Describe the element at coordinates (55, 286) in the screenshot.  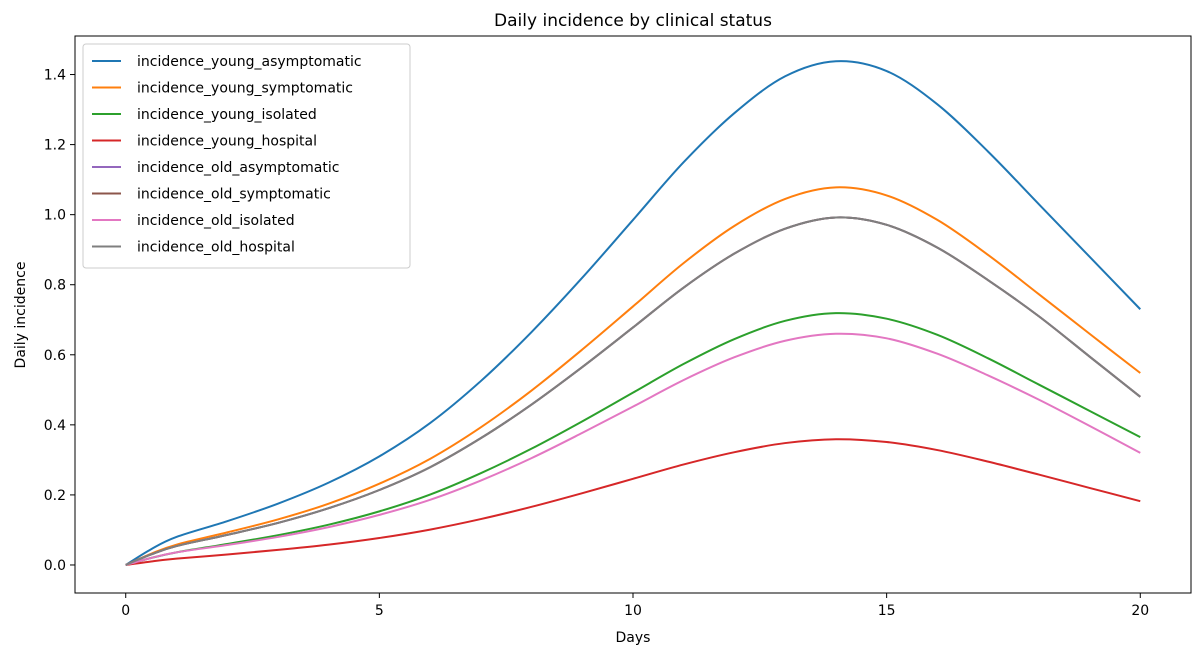
I see `y-tick-label: 0.8` at that location.